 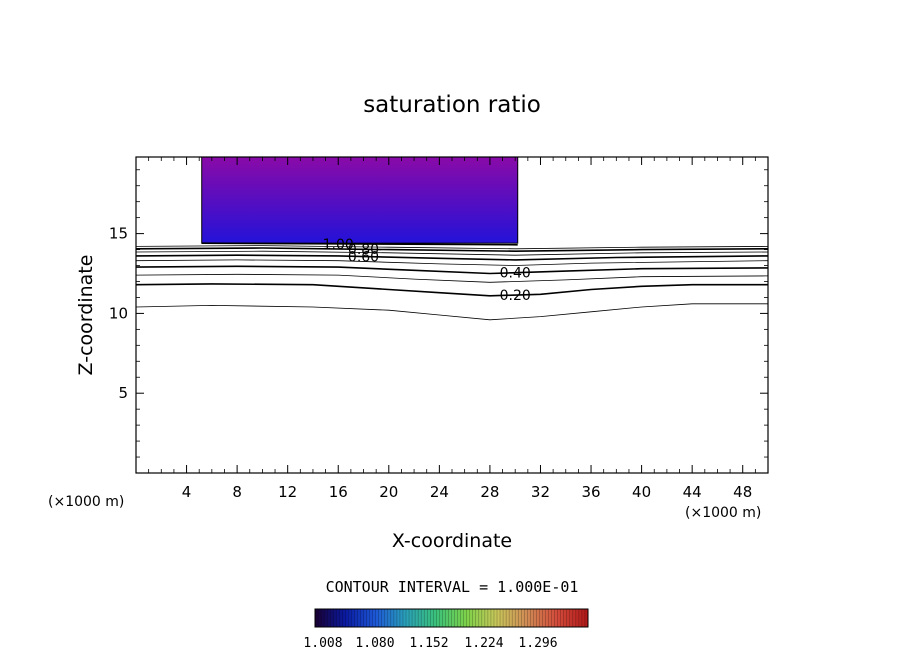 I want to click on colorbar-tick-label-4: 1.296, so click(x=537, y=643).